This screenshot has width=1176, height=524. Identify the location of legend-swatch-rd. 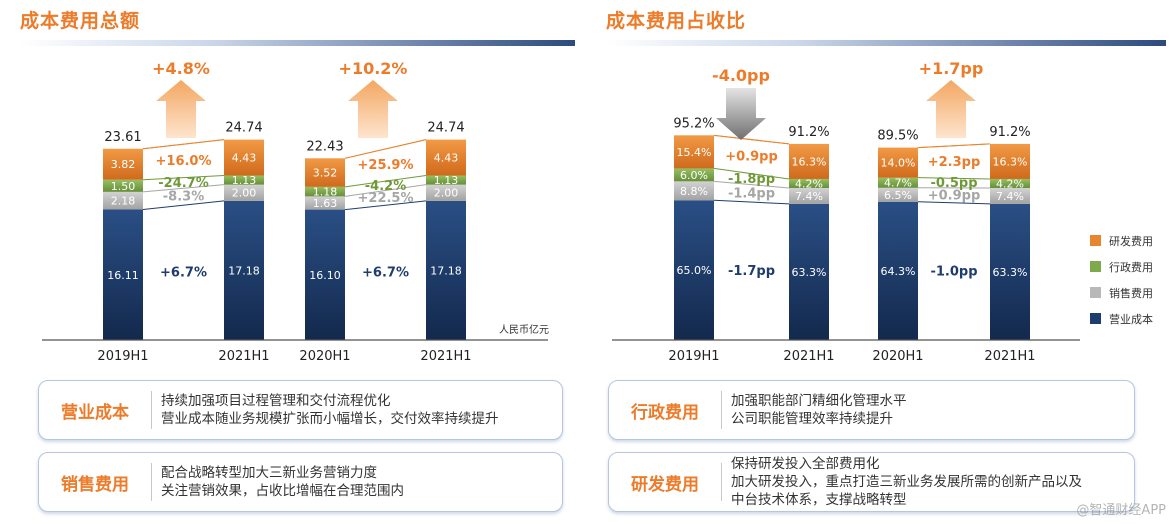
(1095, 240).